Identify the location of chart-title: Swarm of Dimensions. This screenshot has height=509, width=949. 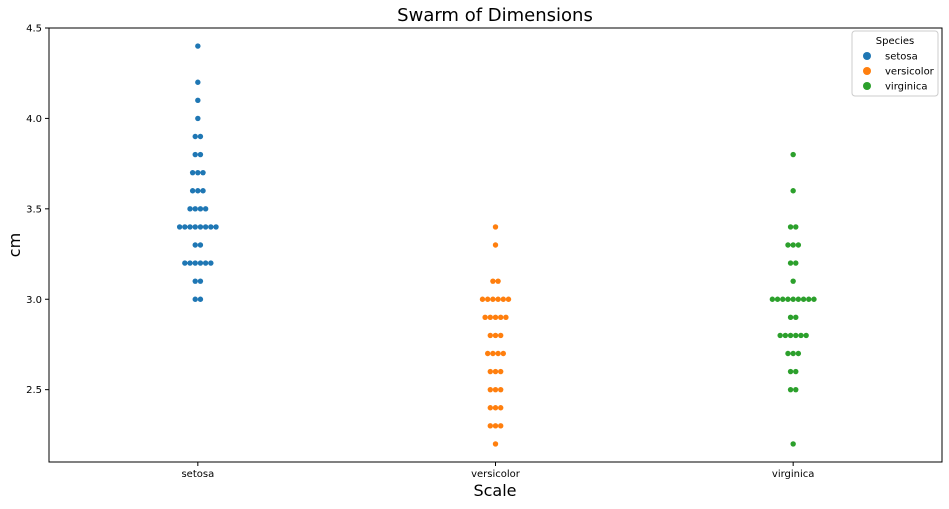
(495, 15).